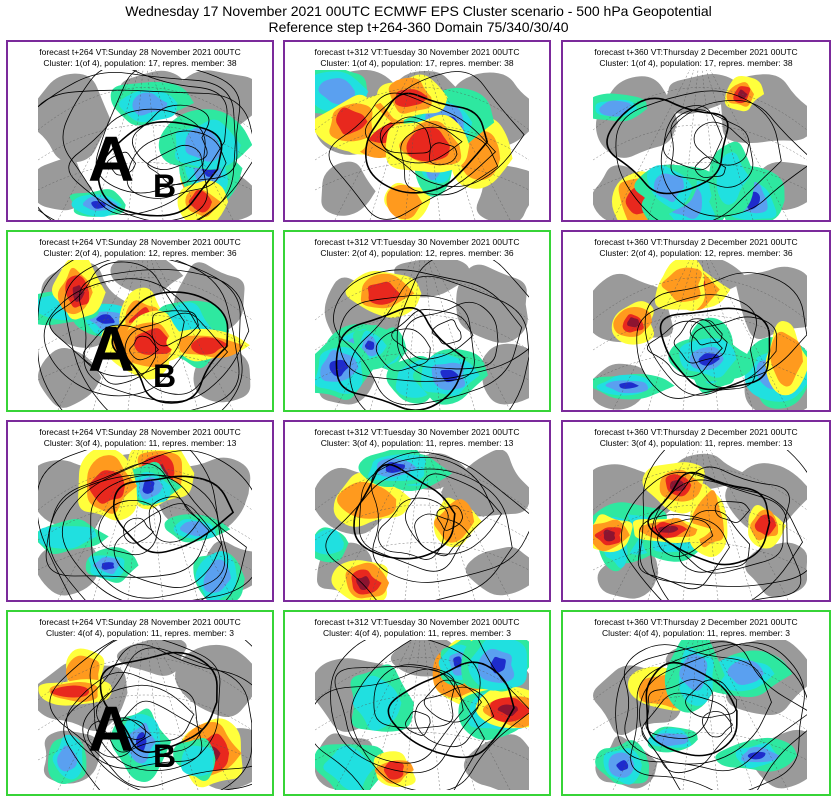 The image size is (837, 801). What do you see at coordinates (111, 349) in the screenshot?
I see `annotation-a: A` at bounding box center [111, 349].